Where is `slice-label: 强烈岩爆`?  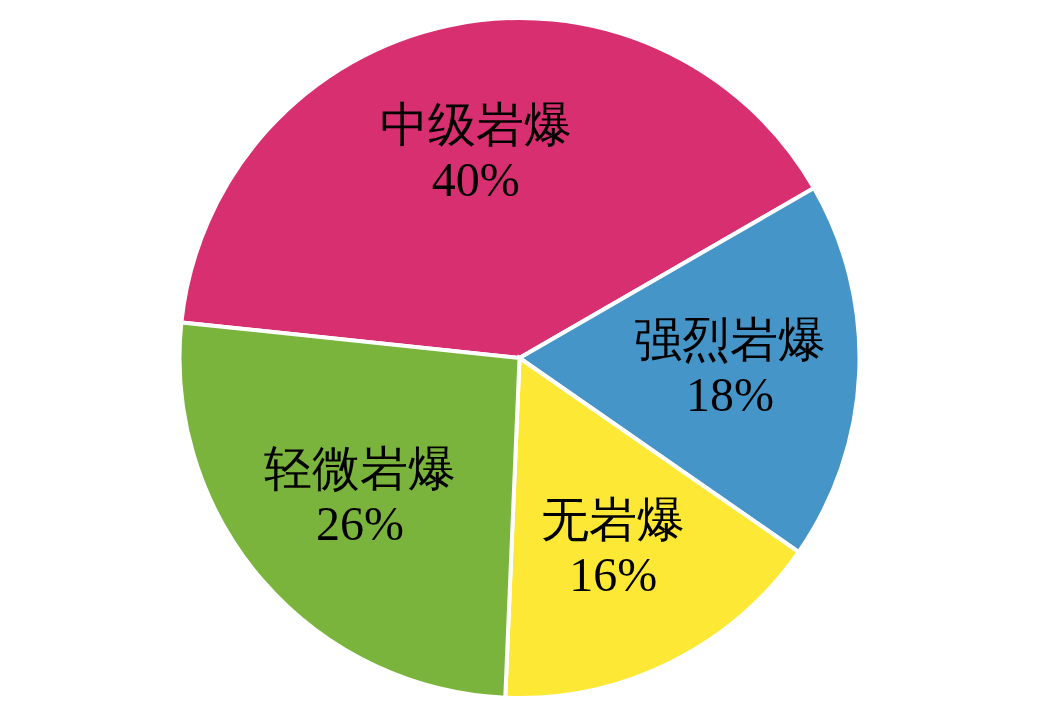 slice-label: 强烈岩爆 is located at coordinates (730, 339).